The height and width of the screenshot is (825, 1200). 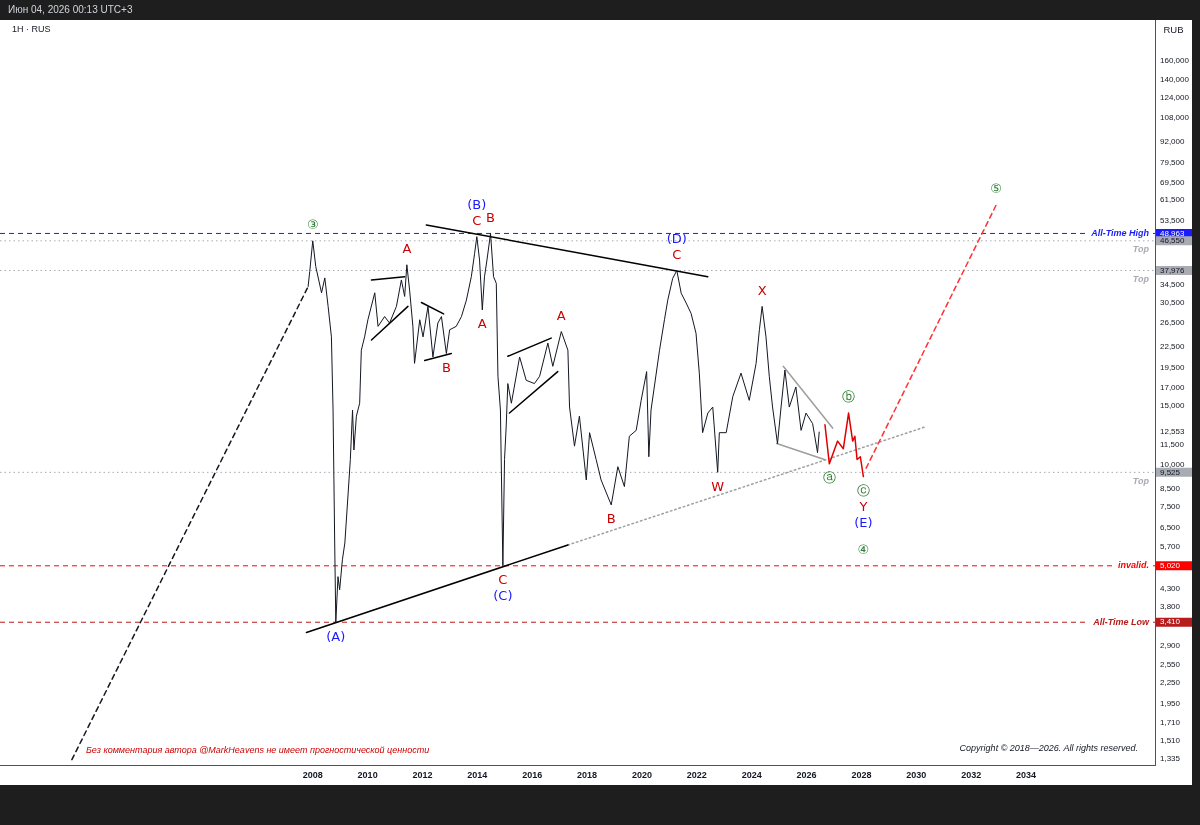 What do you see at coordinates (1173, 465) in the screenshot?
I see `y-tick-label: 10,000` at bounding box center [1173, 465].